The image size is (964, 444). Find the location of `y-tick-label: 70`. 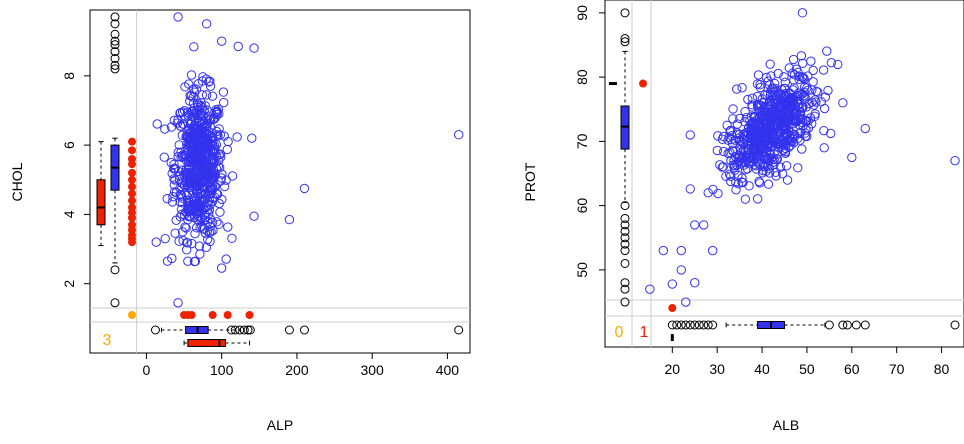

y-tick-label: 70 is located at coordinates (582, 141).